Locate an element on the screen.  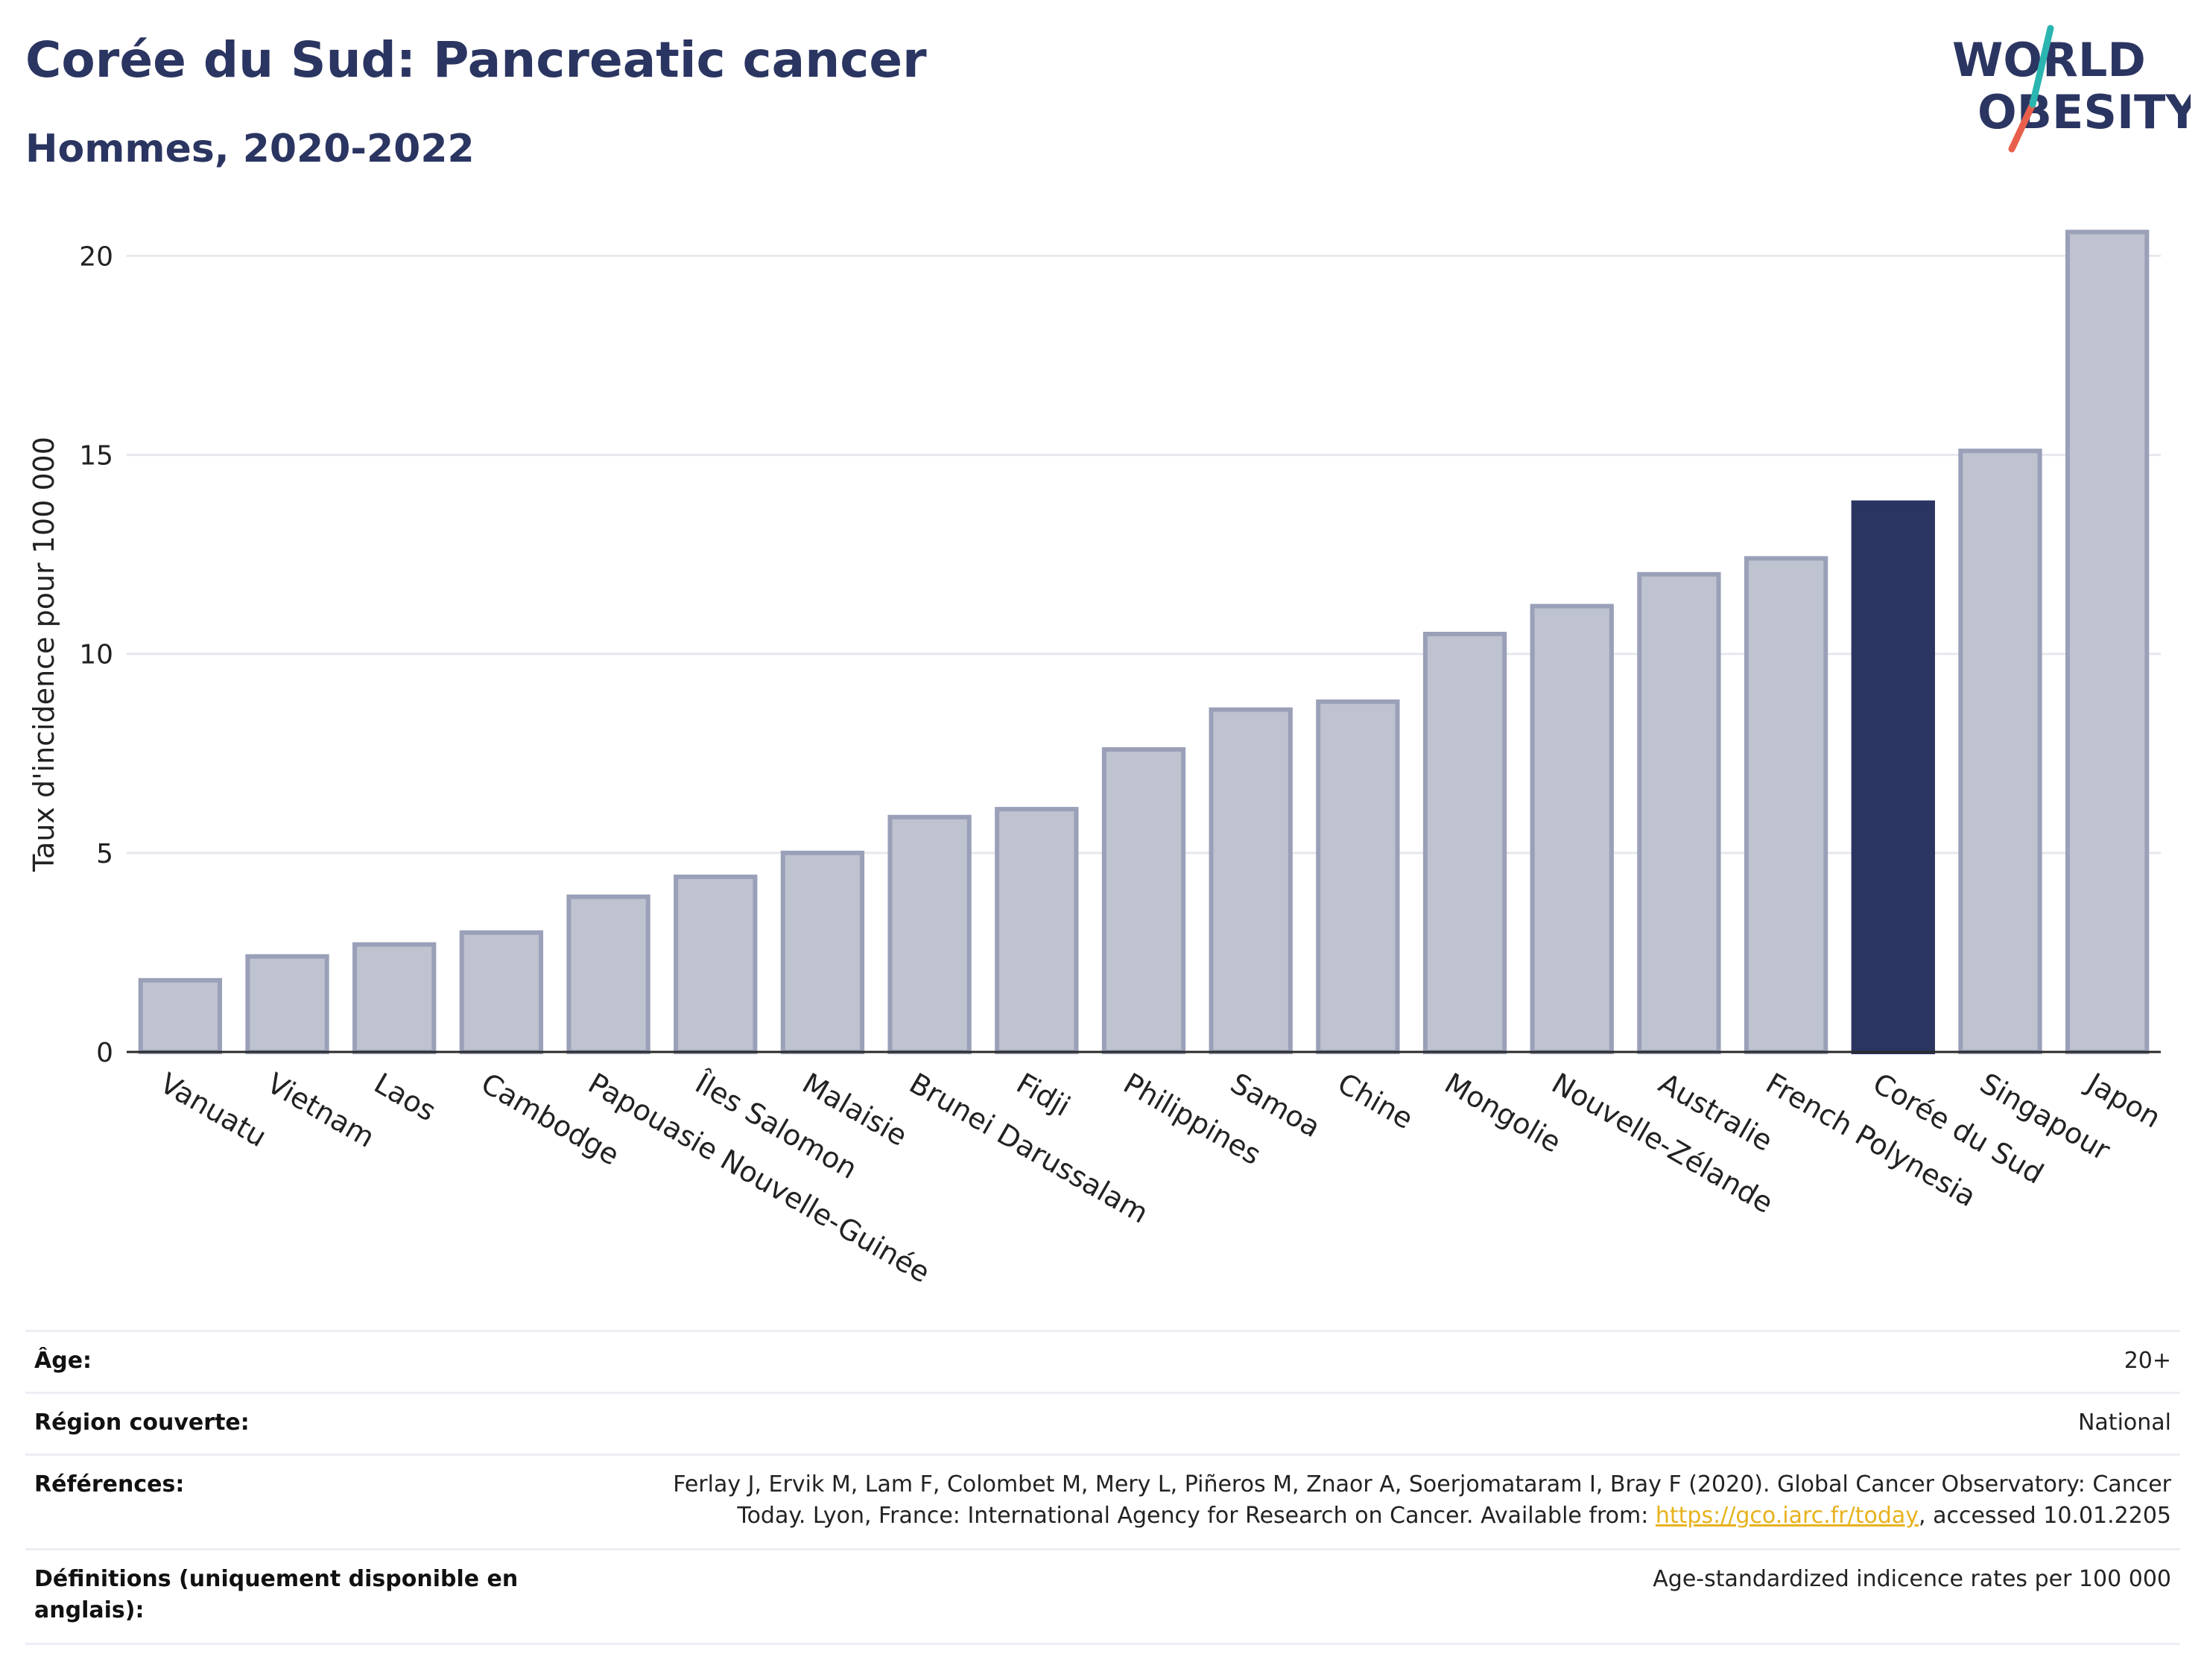
x-tick-label: Laos is located at coordinates (405, 1097).